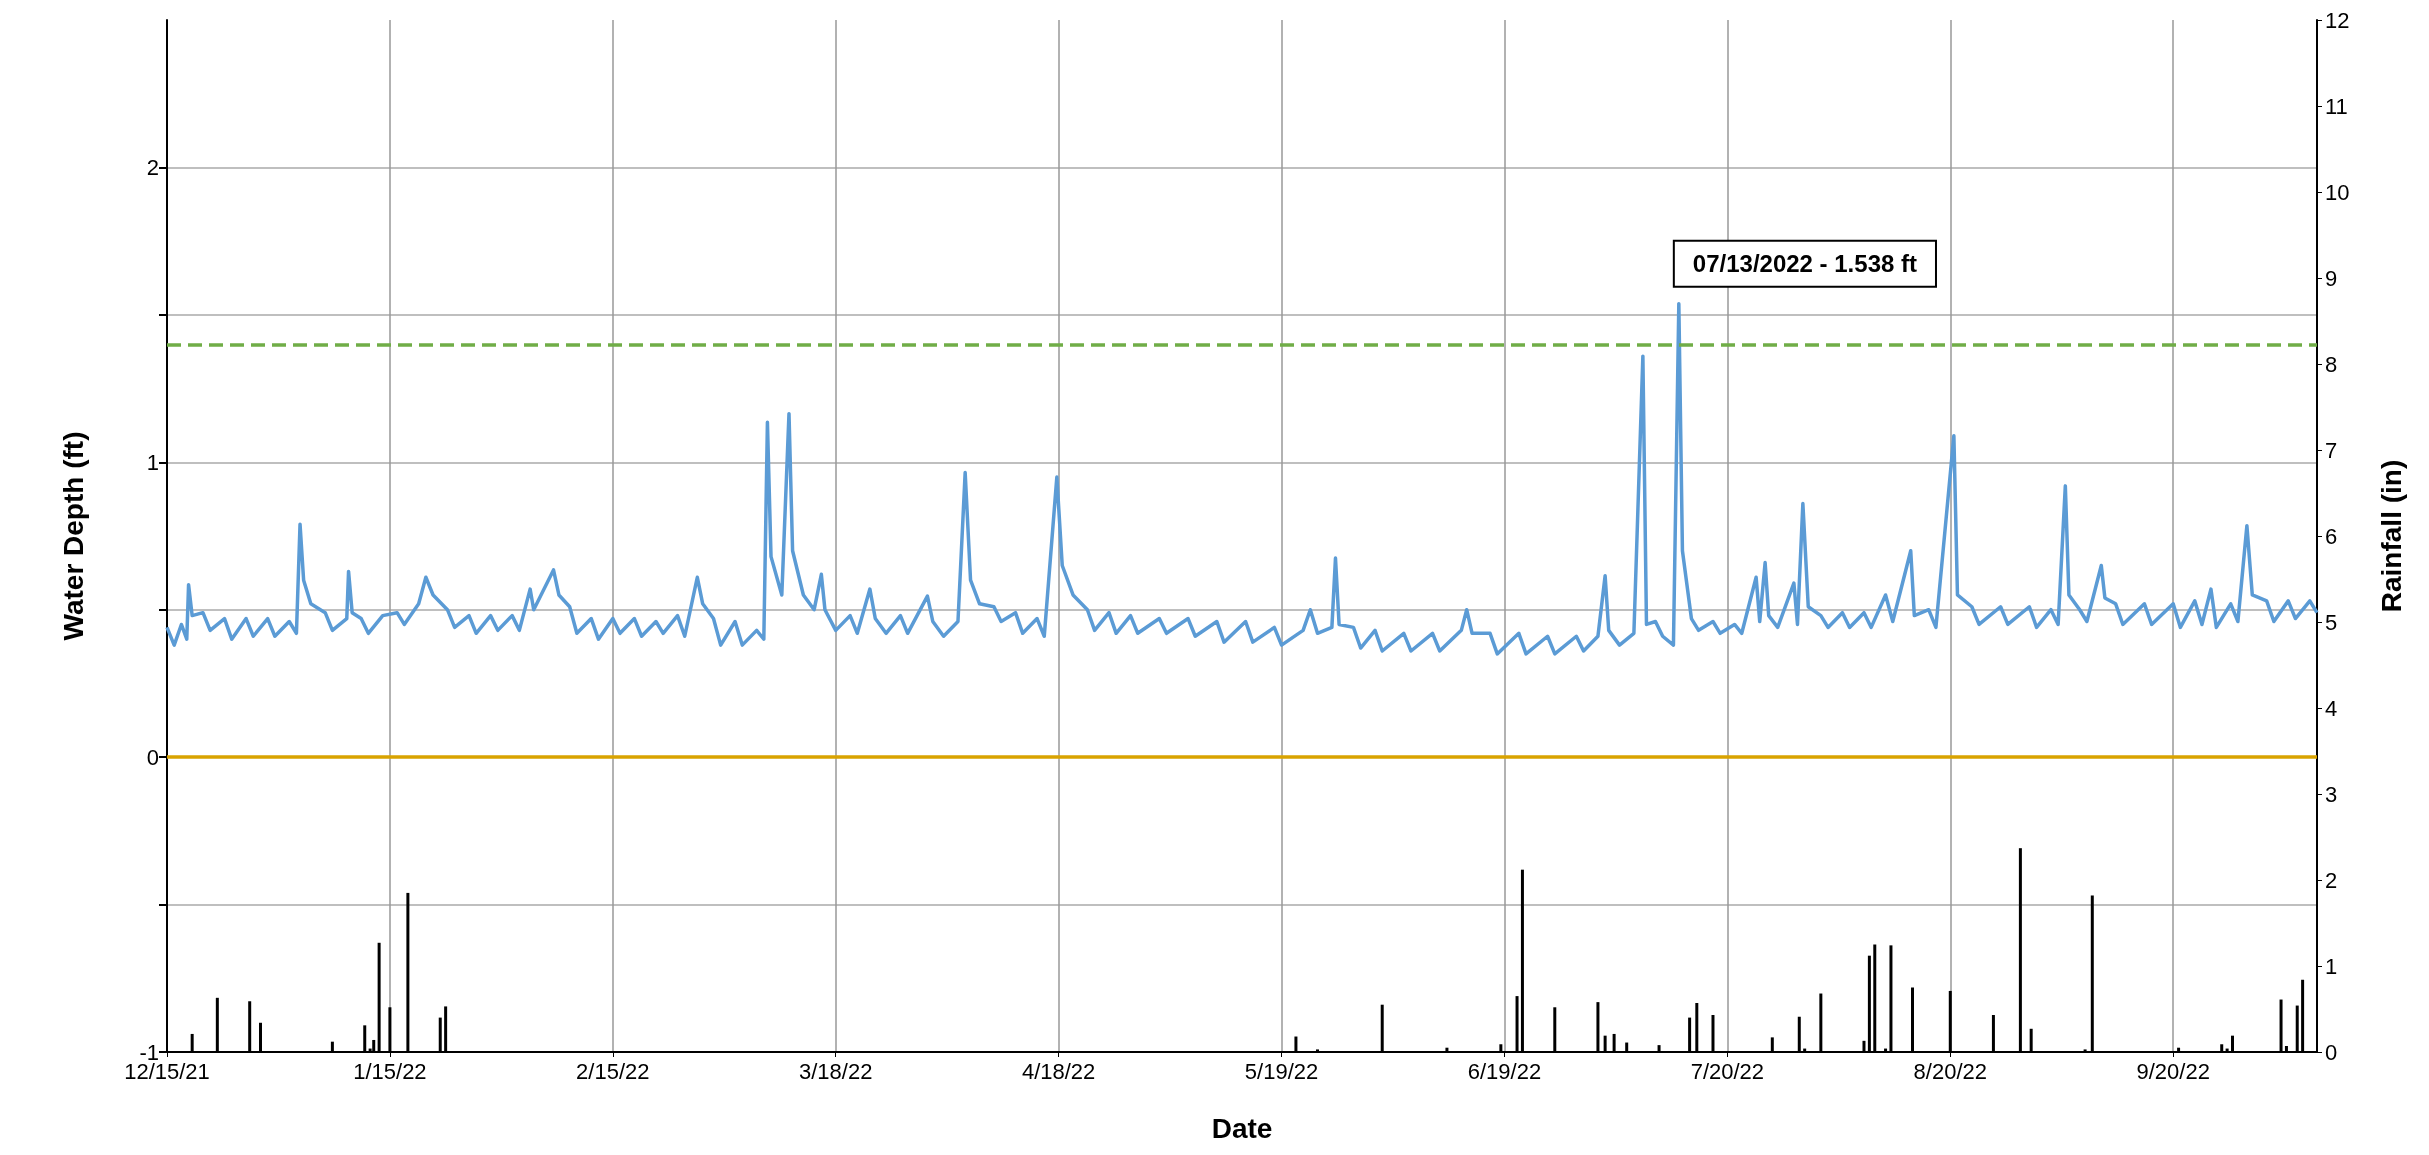 This screenshot has height=1155, width=2429. I want to click on y-tick-label: 1, so click(152, 462).